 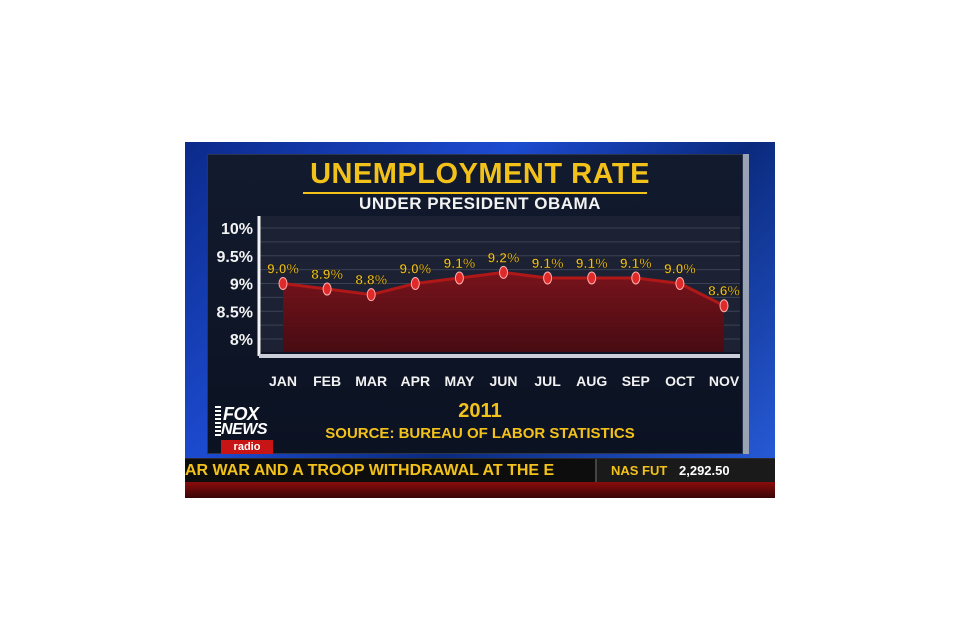 I want to click on series-area, so click(x=503, y=312).